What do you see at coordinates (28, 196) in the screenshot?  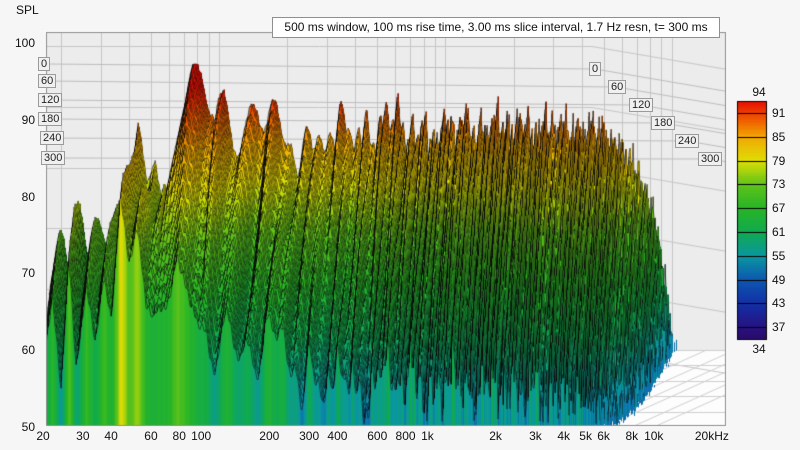 I see `spl-tick-label: 80` at bounding box center [28, 196].